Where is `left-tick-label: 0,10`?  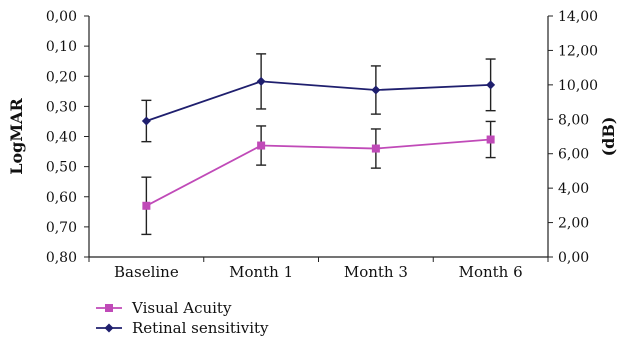
left-tick-label: 0,10 is located at coordinates (61, 47).